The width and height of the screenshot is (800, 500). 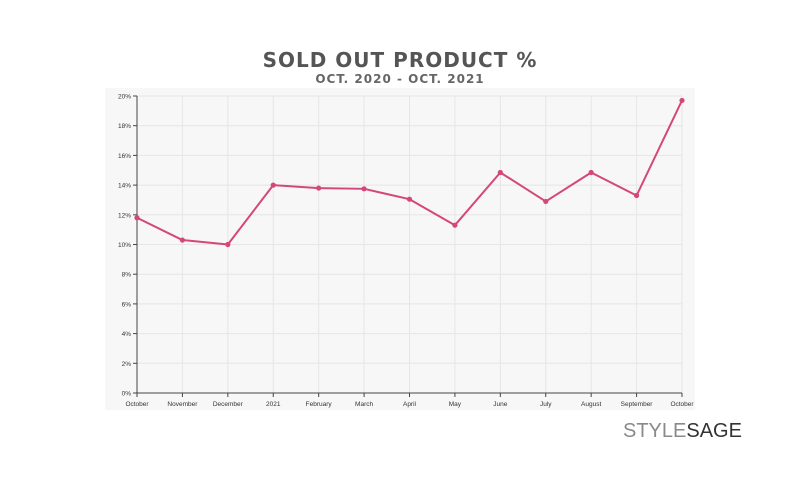 What do you see at coordinates (124, 245) in the screenshot?
I see `y-tick-label: 10%` at bounding box center [124, 245].